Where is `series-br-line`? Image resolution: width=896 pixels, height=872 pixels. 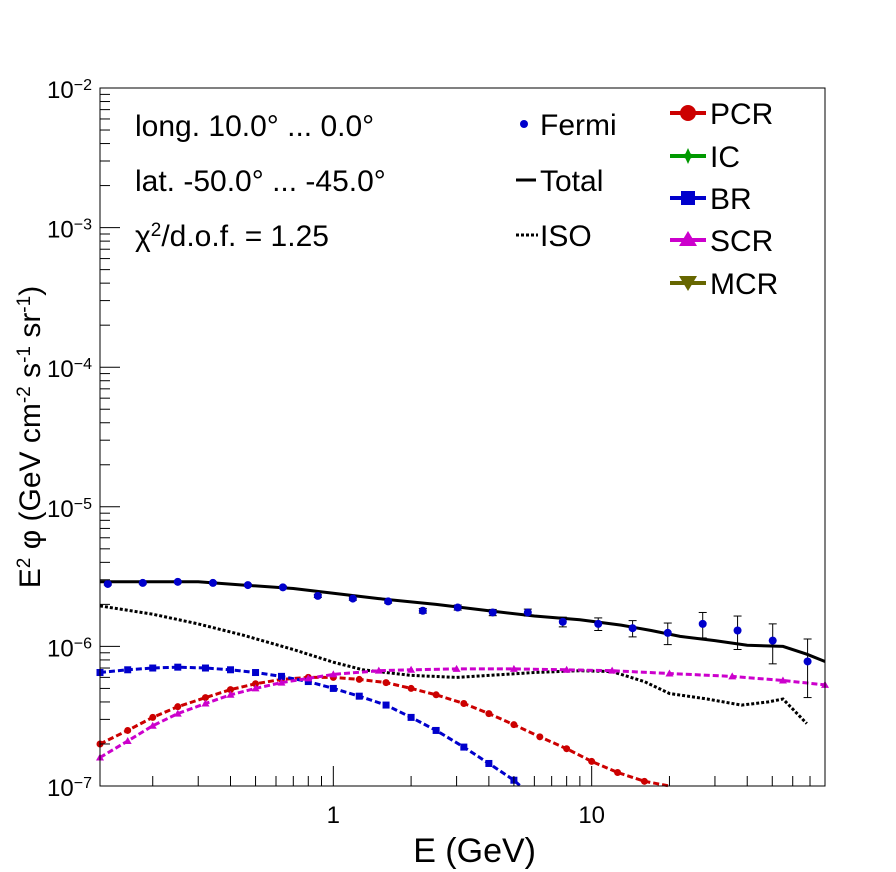 series-br-line is located at coordinates (310, 726).